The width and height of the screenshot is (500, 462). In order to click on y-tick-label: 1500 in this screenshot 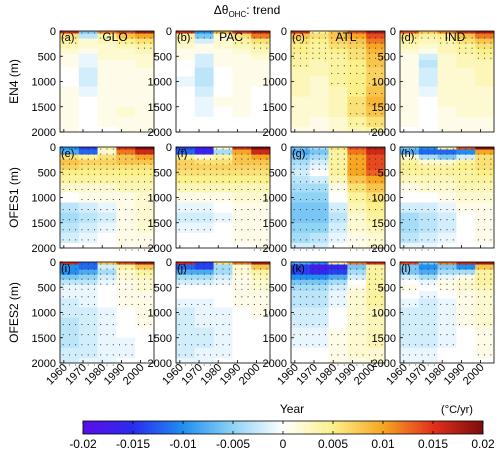, I will do `click(384, 108)`.